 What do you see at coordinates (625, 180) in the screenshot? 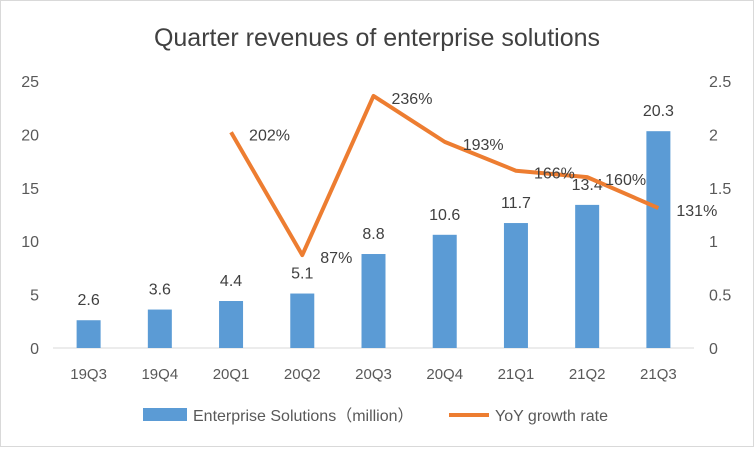
I see `line-data-label: 160%` at bounding box center [625, 180].